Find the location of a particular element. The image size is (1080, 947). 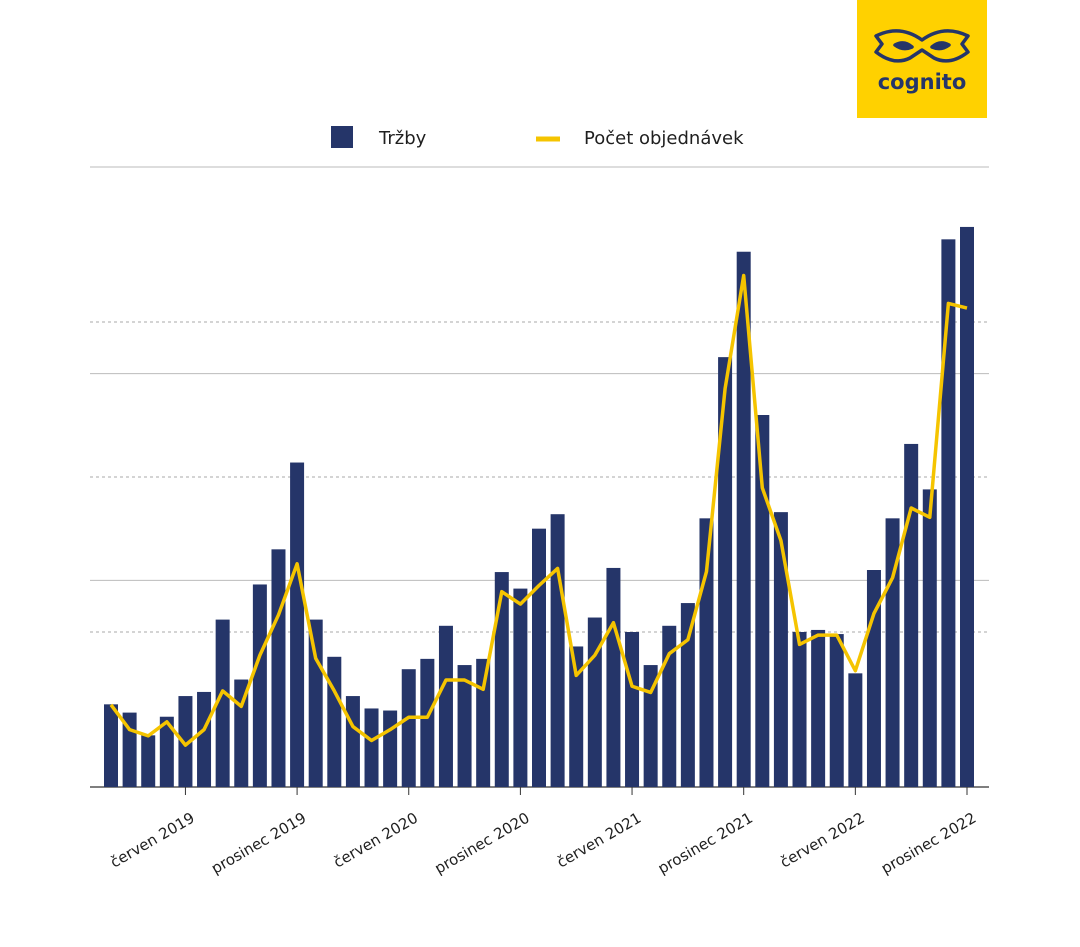

legend-label: Počet objednávek is located at coordinates (664, 138).